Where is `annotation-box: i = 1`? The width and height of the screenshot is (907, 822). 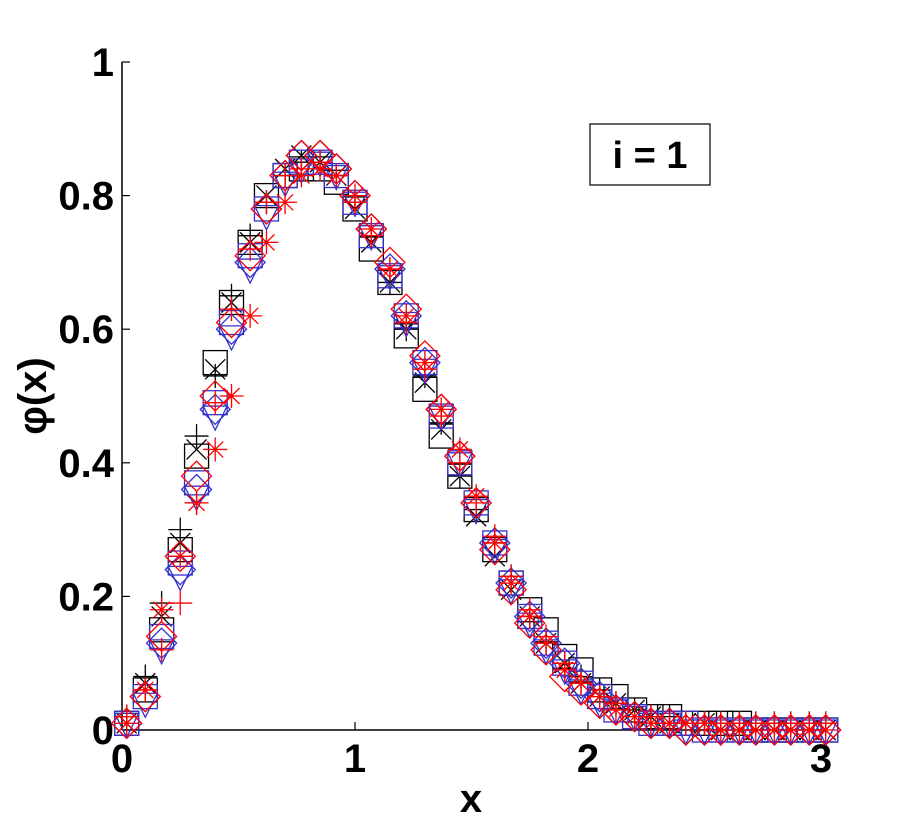
annotation-box: i = 1 is located at coordinates (650, 154).